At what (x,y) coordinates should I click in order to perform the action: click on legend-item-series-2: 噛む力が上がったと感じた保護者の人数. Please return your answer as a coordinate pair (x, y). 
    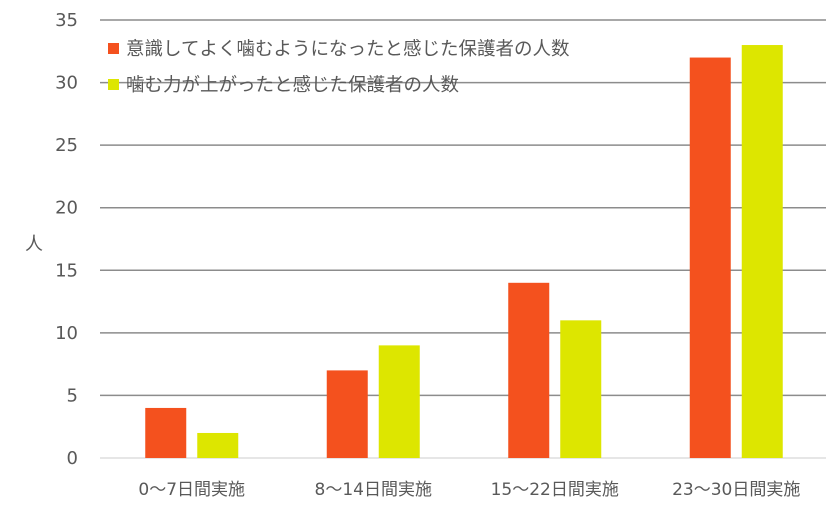
    Looking at the image, I should click on (338, 84).